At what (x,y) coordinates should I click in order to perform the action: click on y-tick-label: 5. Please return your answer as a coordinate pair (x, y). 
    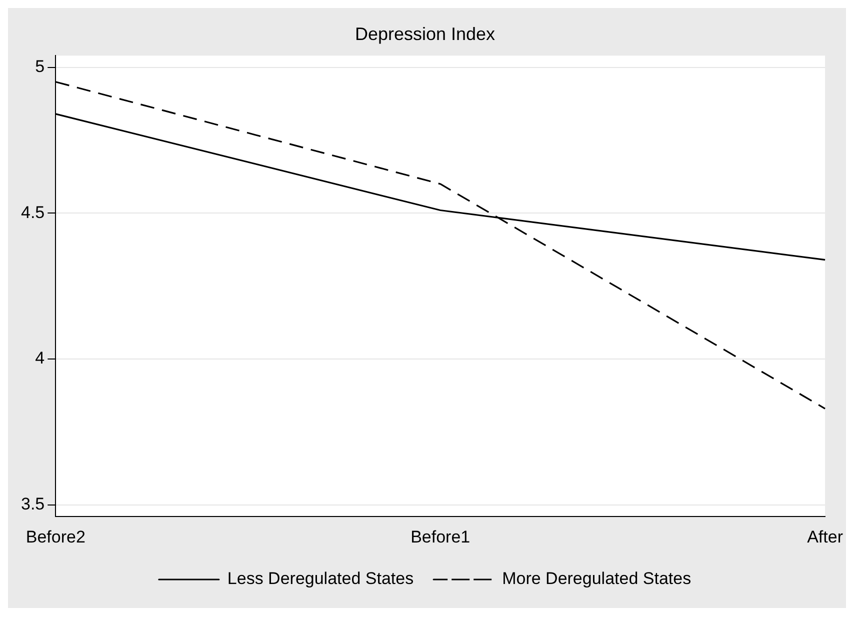
    Looking at the image, I should click on (40, 66).